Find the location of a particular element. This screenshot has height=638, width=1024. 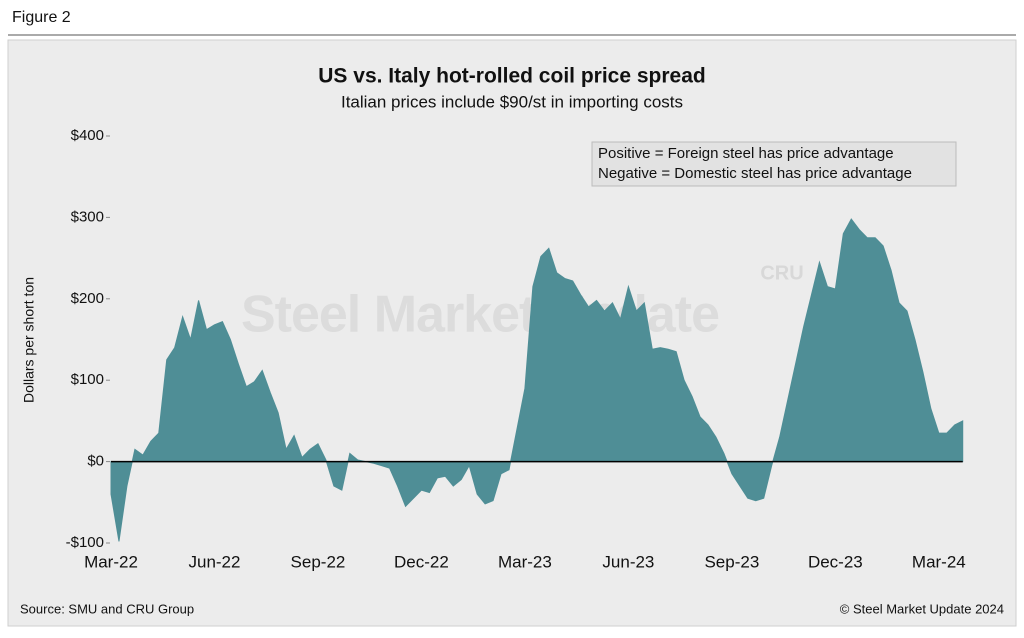

legend-box is located at coordinates (774, 164).